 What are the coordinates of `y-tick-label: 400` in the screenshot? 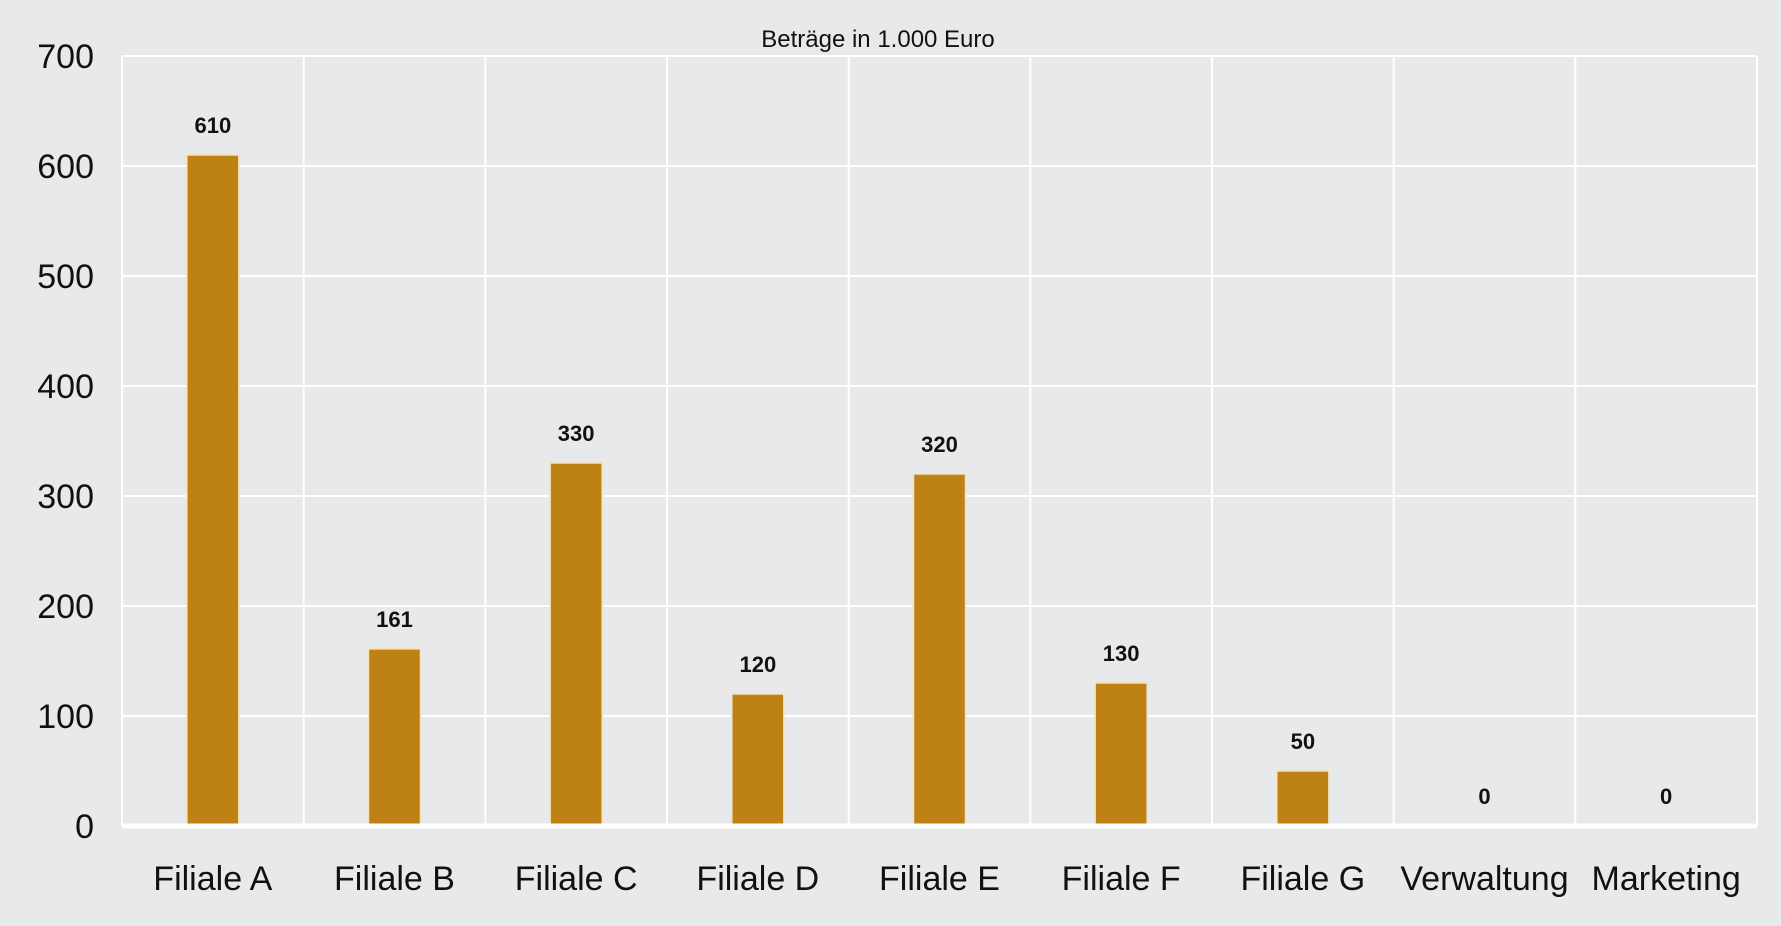 It's located at (65, 387).